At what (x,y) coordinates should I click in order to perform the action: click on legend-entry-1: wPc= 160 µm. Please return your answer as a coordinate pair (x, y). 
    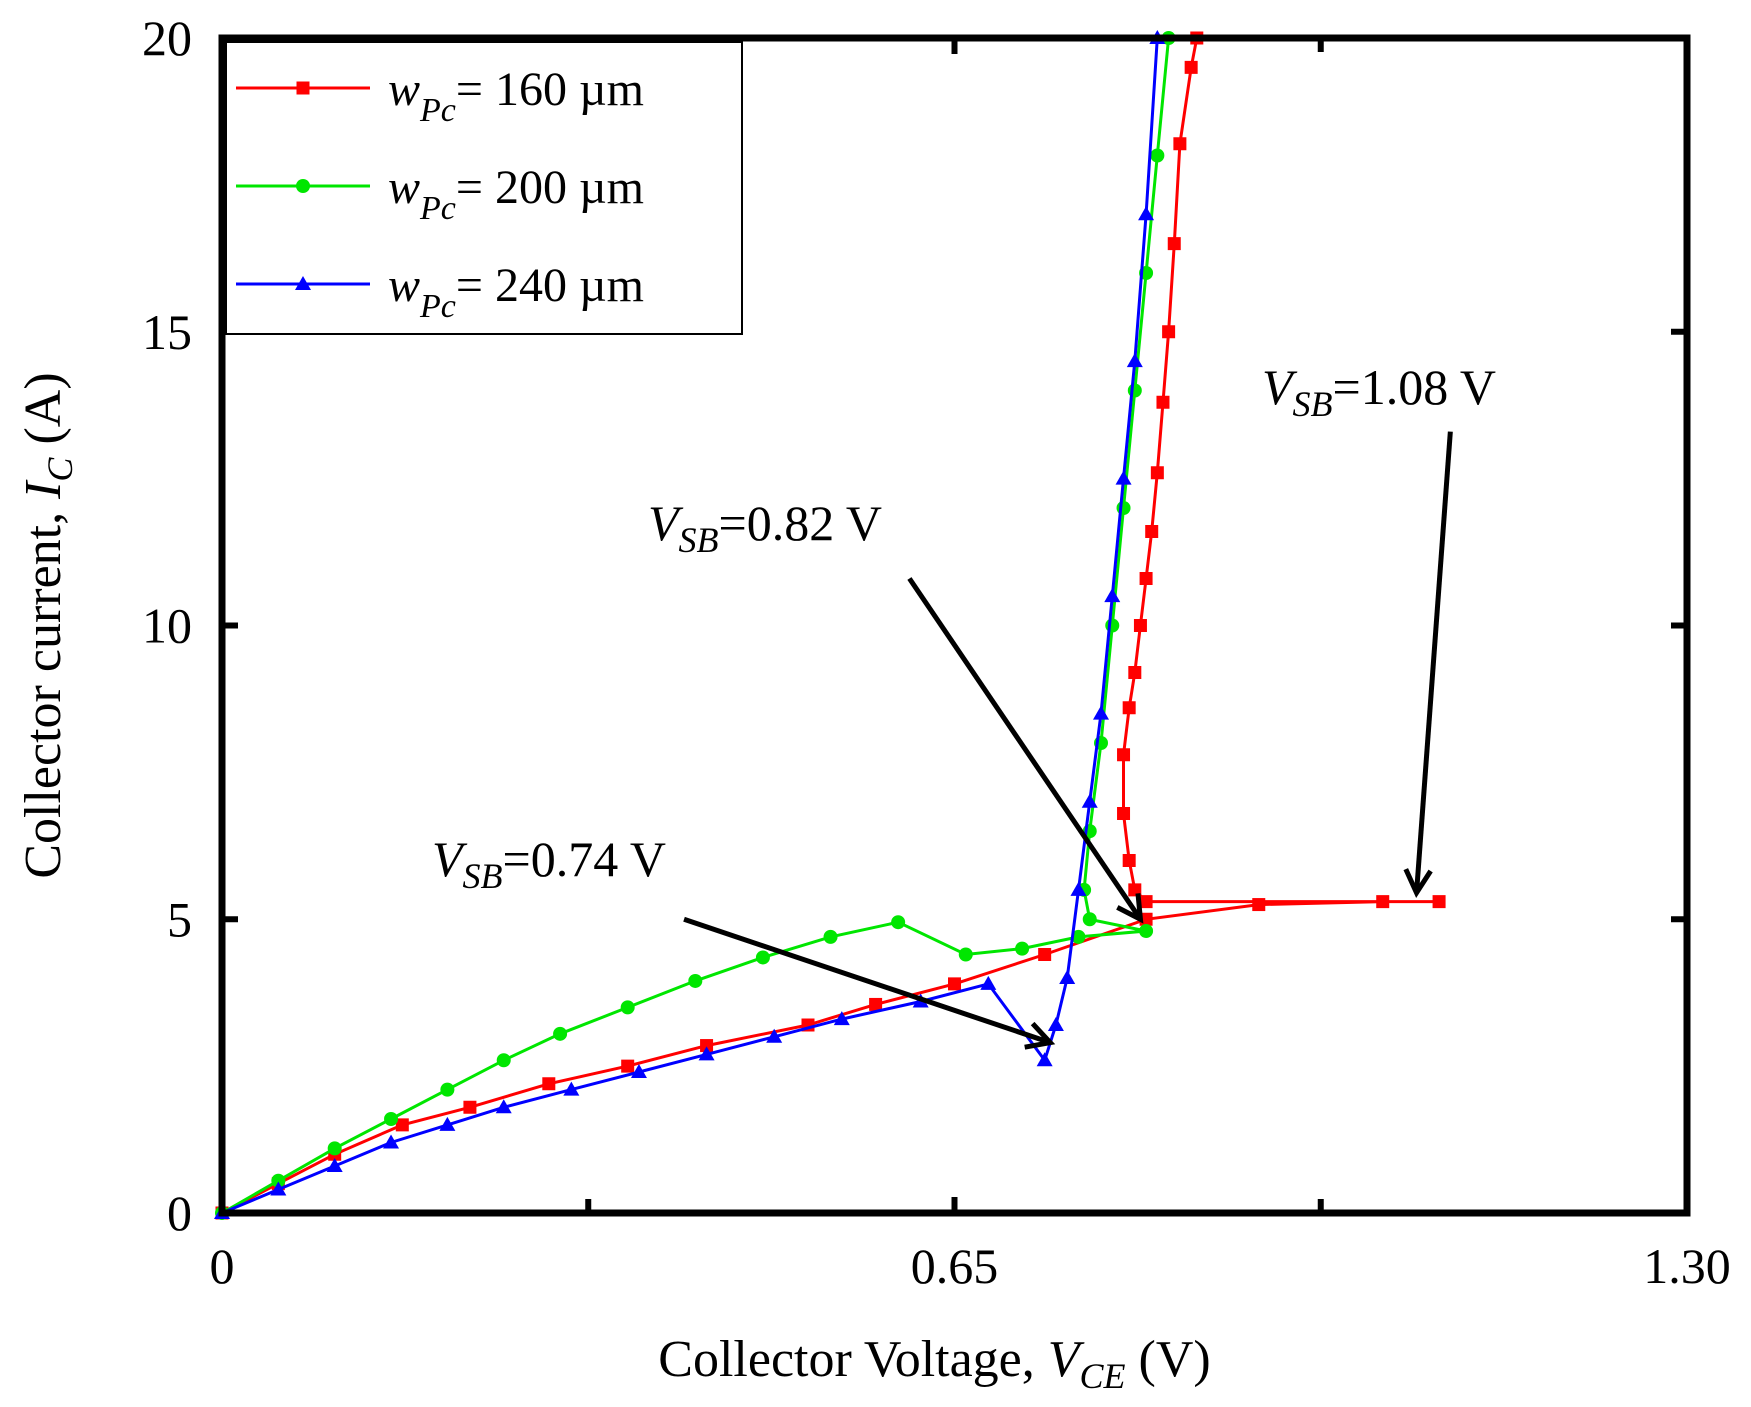
    Looking at the image, I should click on (440, 96).